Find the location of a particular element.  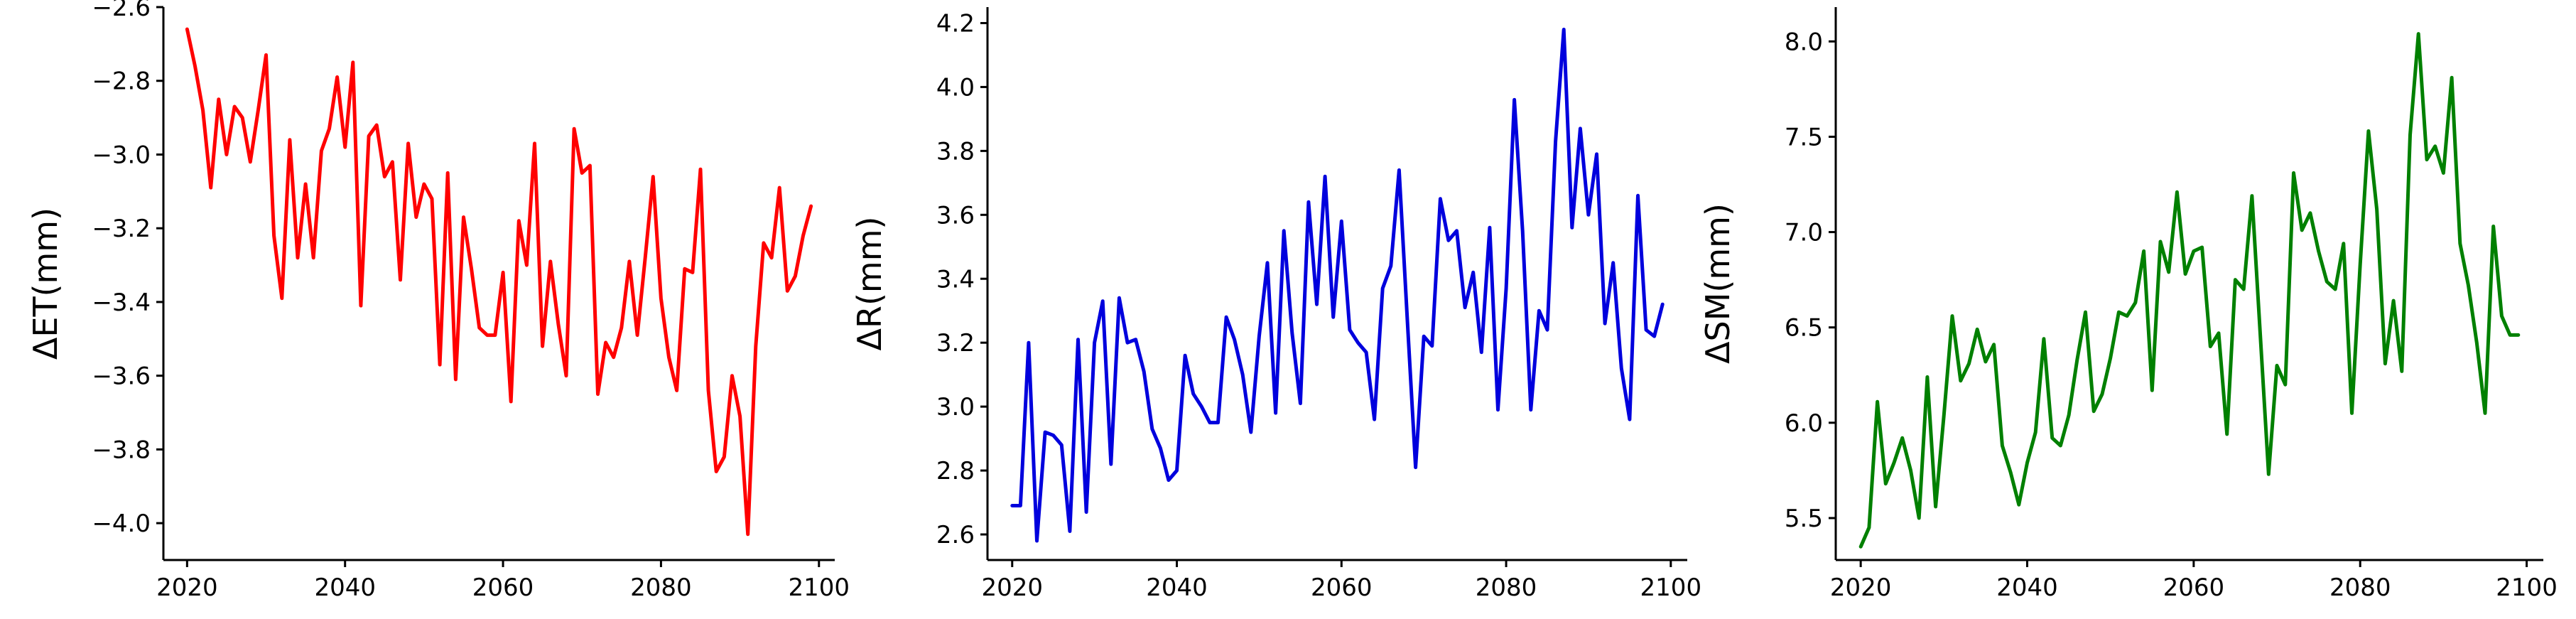

y-tick-label: −2.8 is located at coordinates (121, 82).